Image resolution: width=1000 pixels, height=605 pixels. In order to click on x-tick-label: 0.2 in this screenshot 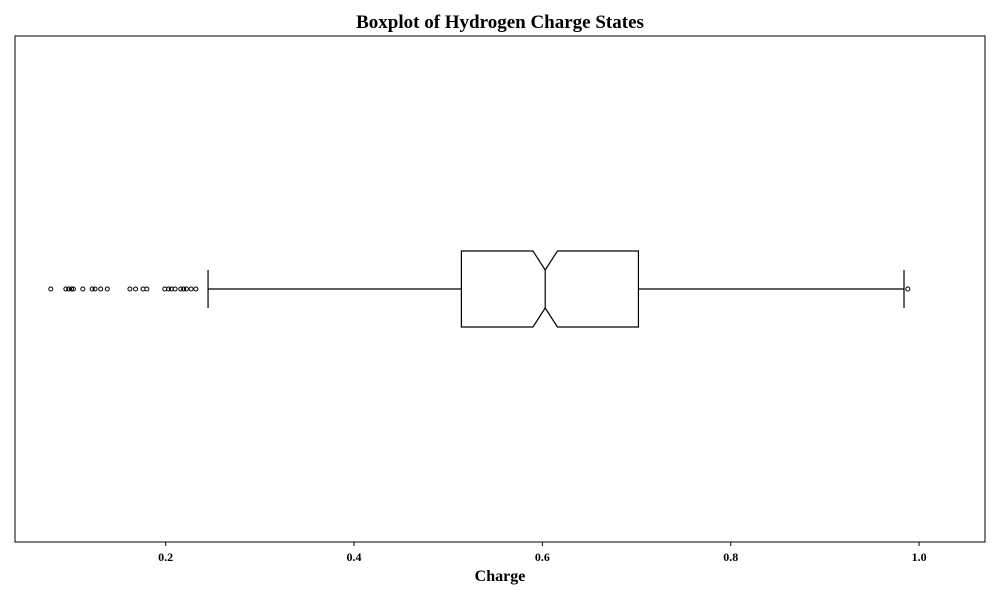, I will do `click(165, 557)`.